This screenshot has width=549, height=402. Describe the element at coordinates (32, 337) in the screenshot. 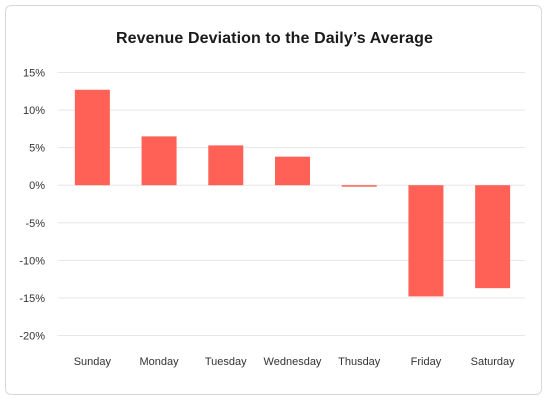

I see `y-tick-label: -20%` at that location.